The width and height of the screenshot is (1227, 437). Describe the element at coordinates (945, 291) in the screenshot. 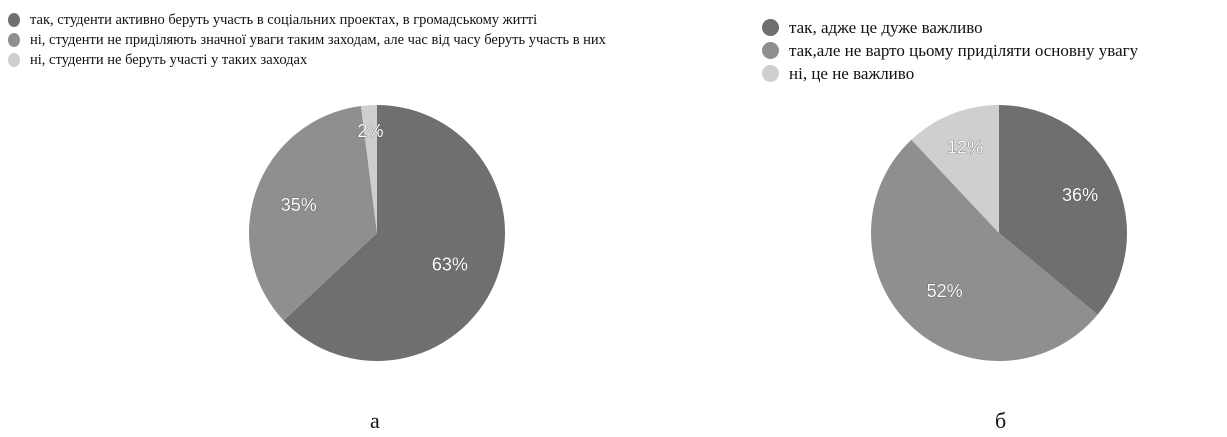

I see `slice-label: 52%` at that location.